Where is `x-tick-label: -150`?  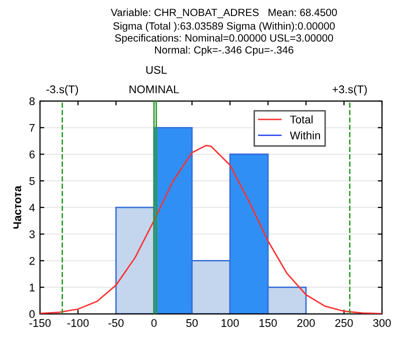
x-tick-label: -150 is located at coordinates (40, 323).